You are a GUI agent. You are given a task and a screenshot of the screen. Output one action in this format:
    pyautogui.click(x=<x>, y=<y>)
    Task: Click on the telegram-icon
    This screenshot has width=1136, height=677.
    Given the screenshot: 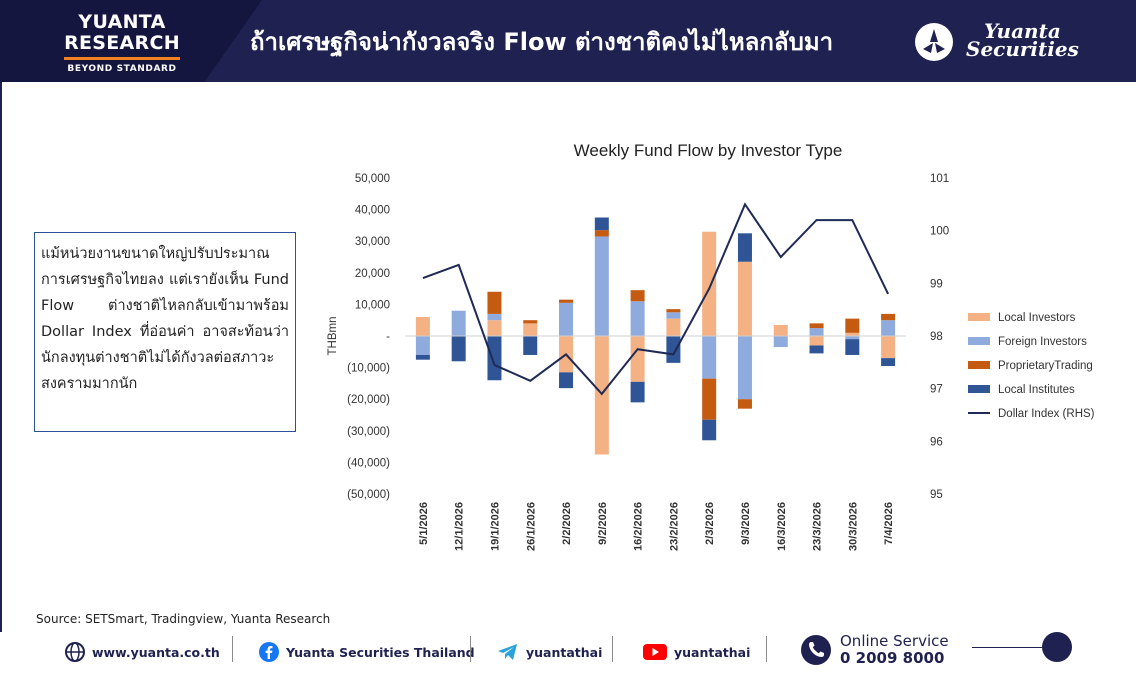 What is the action you would take?
    pyautogui.click(x=507, y=652)
    